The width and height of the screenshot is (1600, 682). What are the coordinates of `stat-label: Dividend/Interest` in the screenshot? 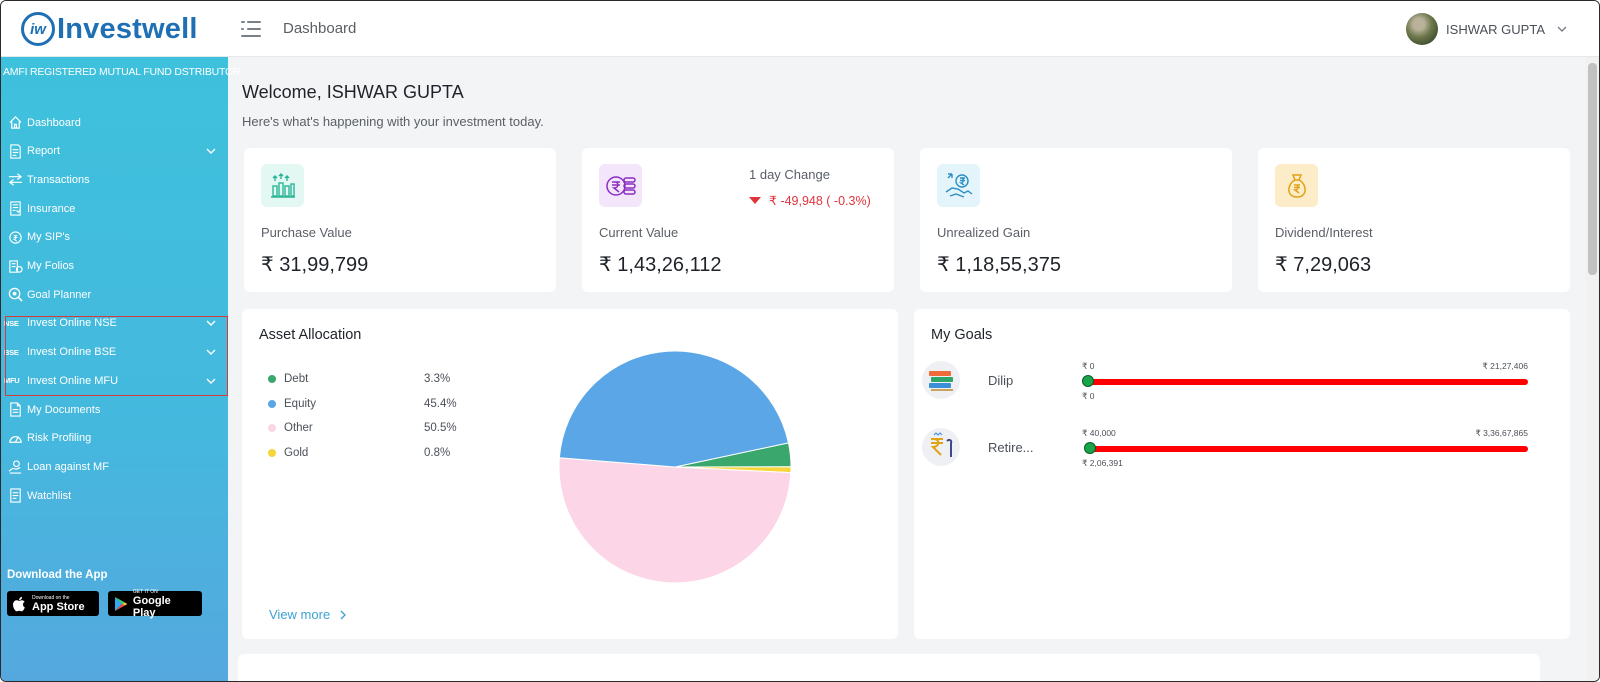 It's located at (1324, 232).